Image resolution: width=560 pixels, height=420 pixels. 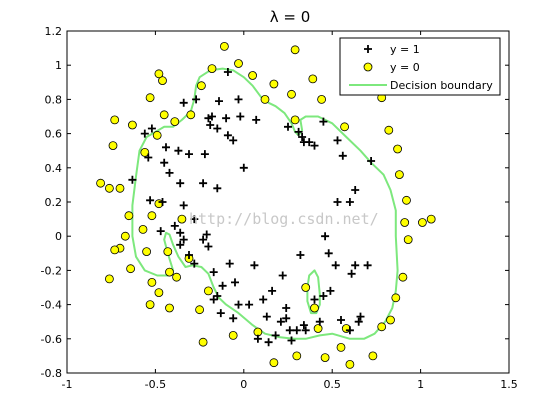 I want to click on x-tick-label: 0, so click(x=243, y=384).